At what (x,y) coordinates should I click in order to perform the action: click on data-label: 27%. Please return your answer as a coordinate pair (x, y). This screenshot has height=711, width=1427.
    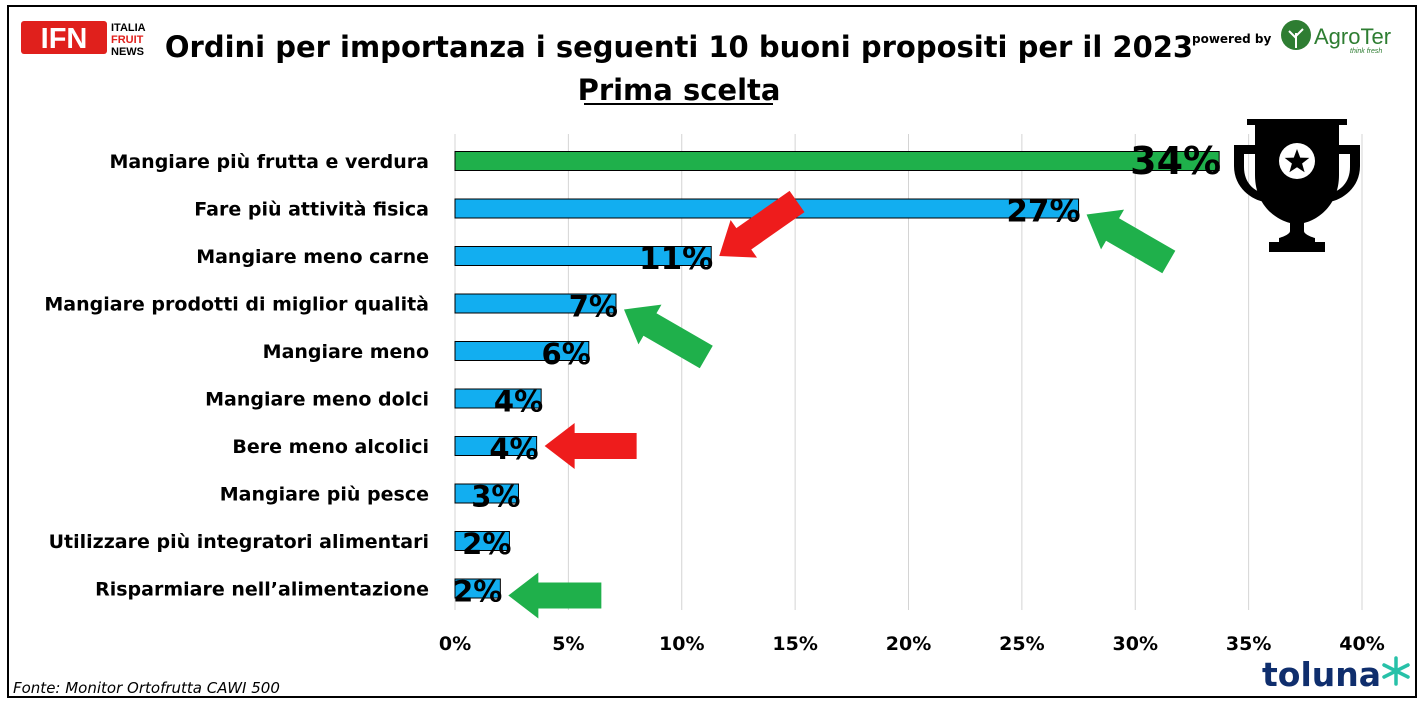
    Looking at the image, I should click on (1043, 212).